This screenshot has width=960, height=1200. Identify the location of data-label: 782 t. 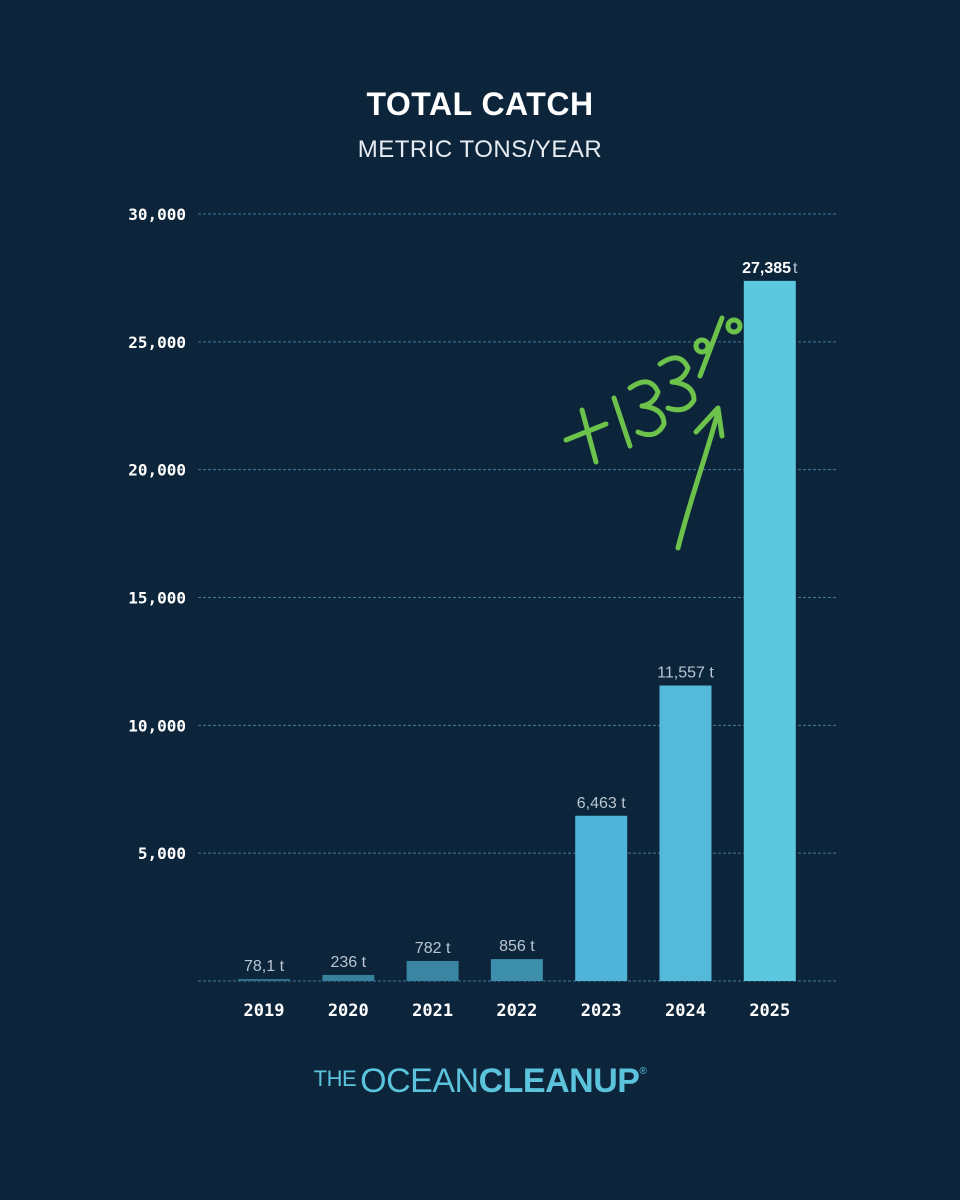
(433, 948).